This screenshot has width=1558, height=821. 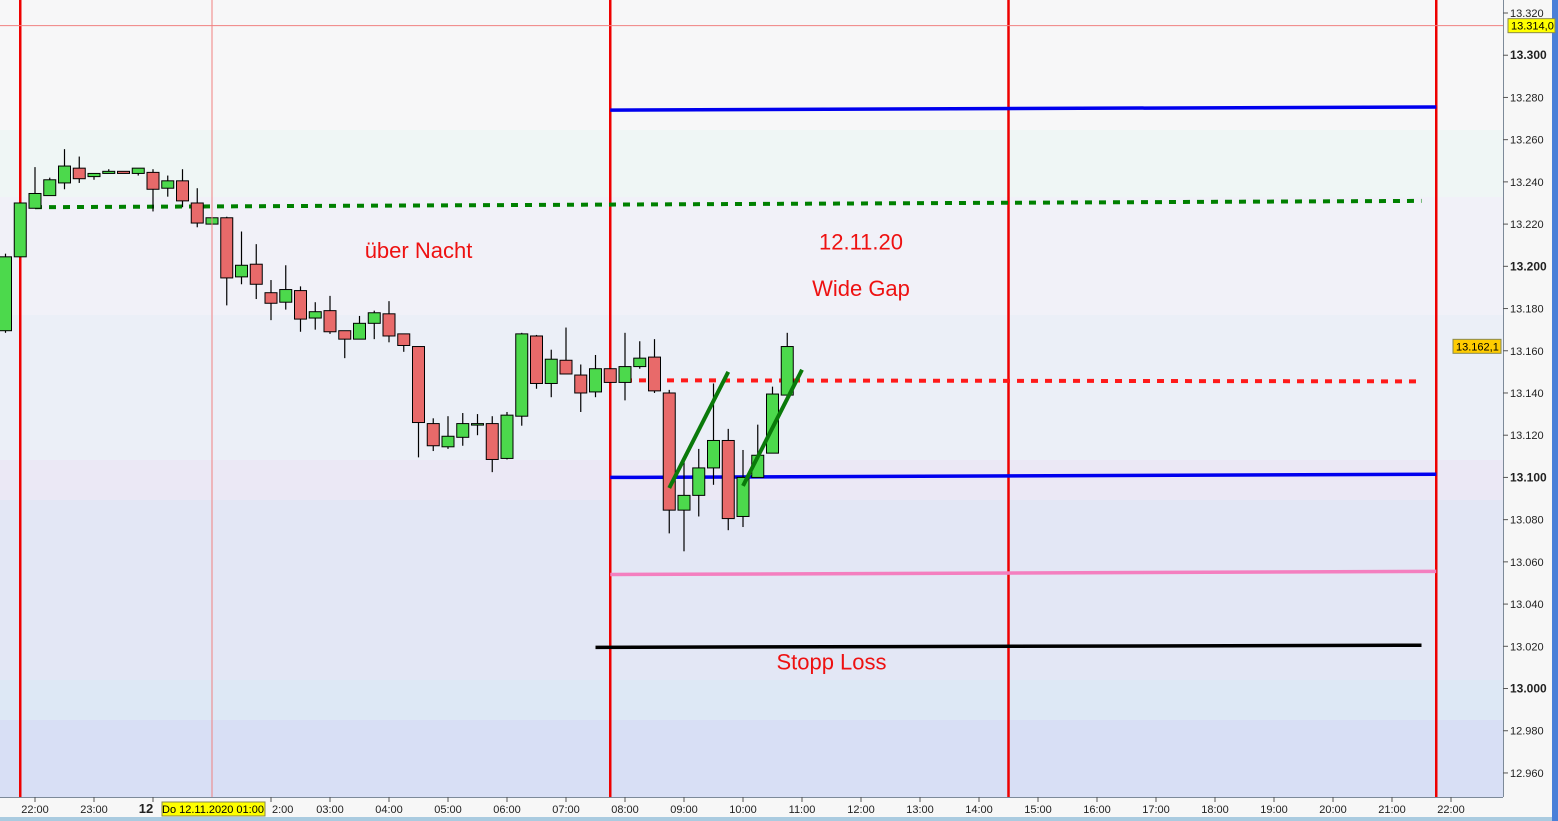 I want to click on x-tick-label: 23:00, so click(x=94, y=810).